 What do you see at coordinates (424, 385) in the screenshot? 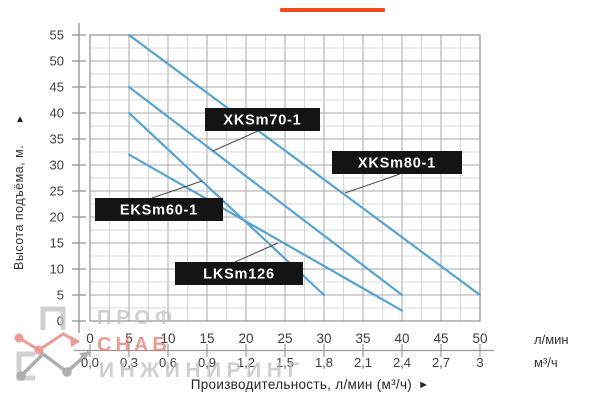
I see `x-axis-arrow-icon: ►` at bounding box center [424, 385].